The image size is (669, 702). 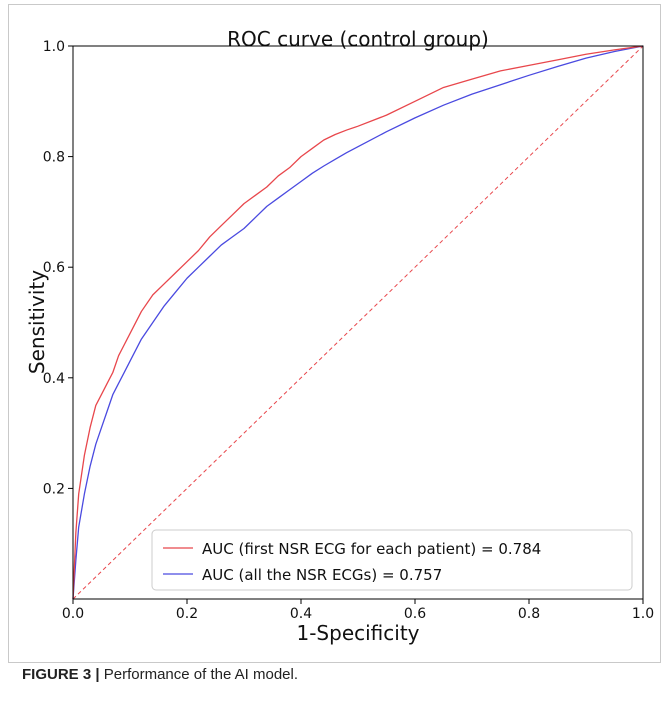 I want to click on figure-caption: FIGURE 3 | Performance of the AI model., so click(x=160, y=674).